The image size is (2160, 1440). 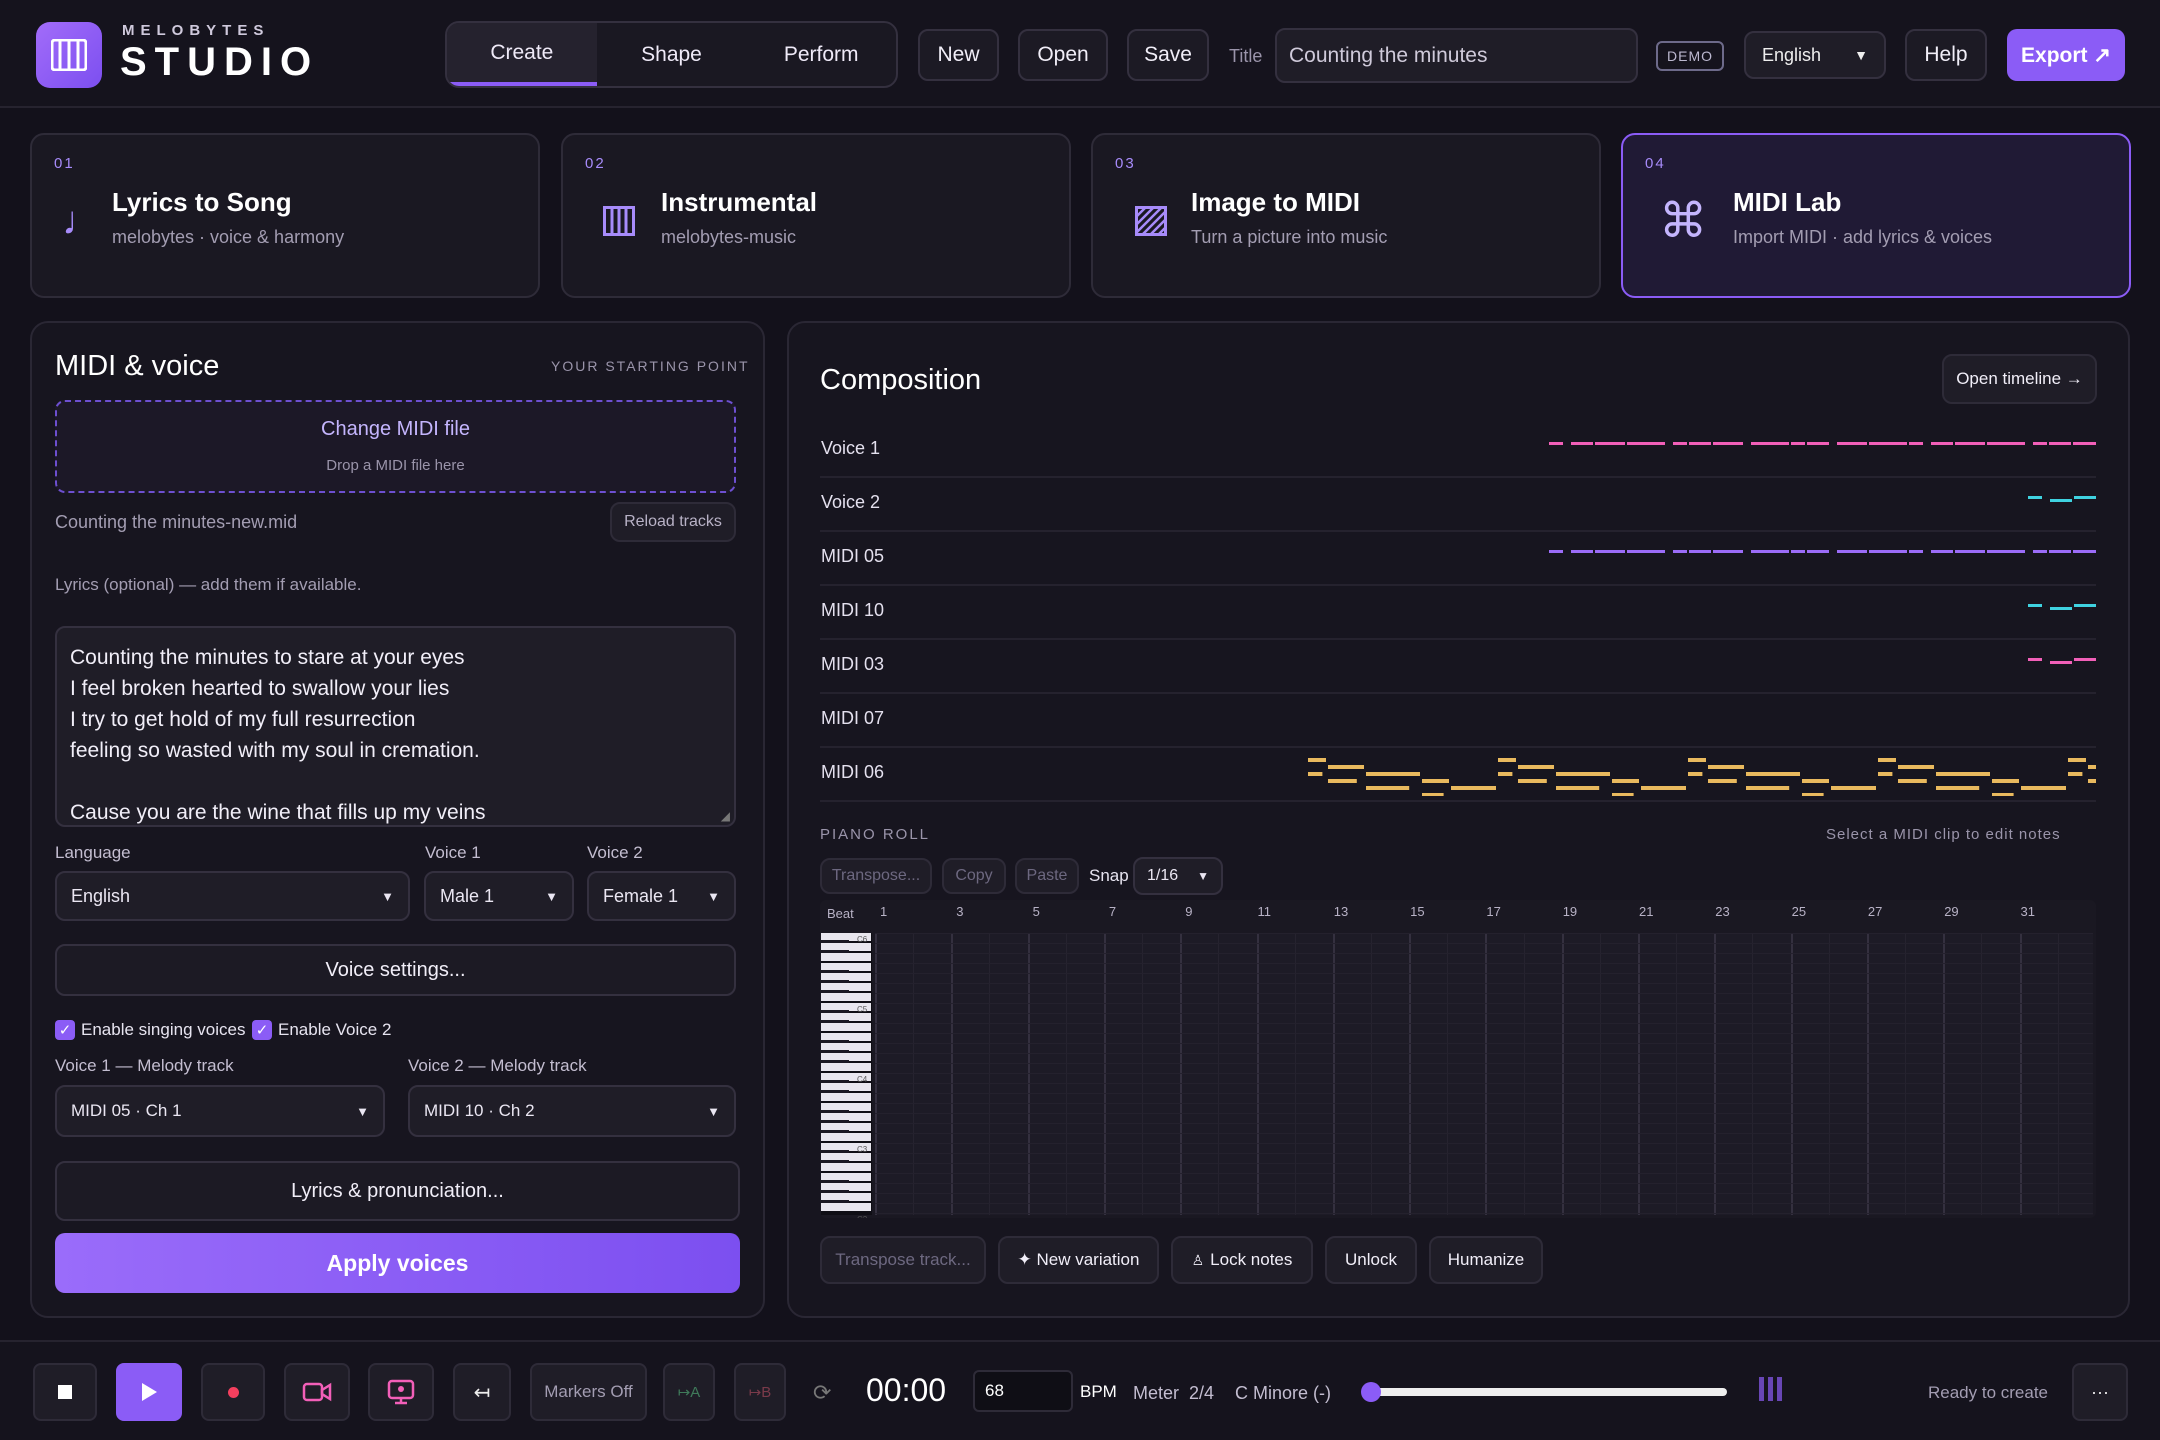 What do you see at coordinates (2100, 1392) in the screenshot?
I see `more-button: ···` at bounding box center [2100, 1392].